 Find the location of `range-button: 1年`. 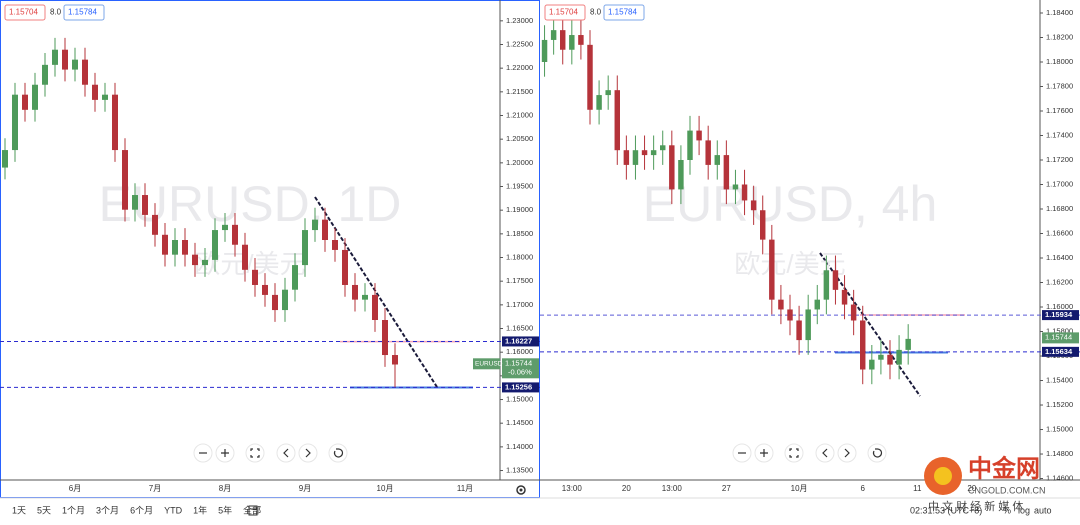

range-button: 1年 is located at coordinates (200, 509).